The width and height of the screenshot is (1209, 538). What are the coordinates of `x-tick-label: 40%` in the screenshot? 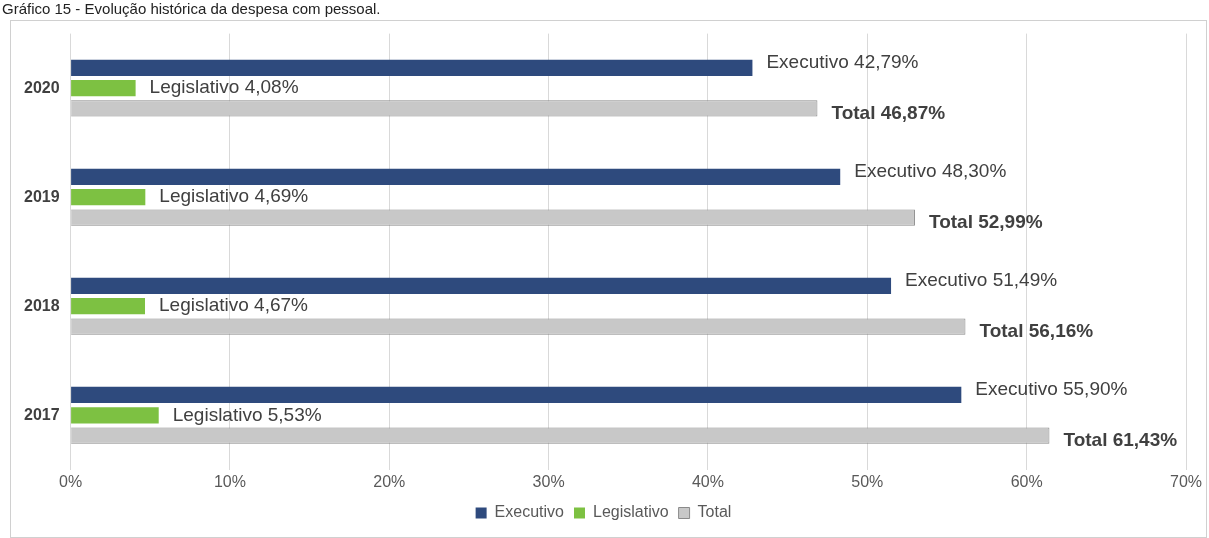 It's located at (707, 481).